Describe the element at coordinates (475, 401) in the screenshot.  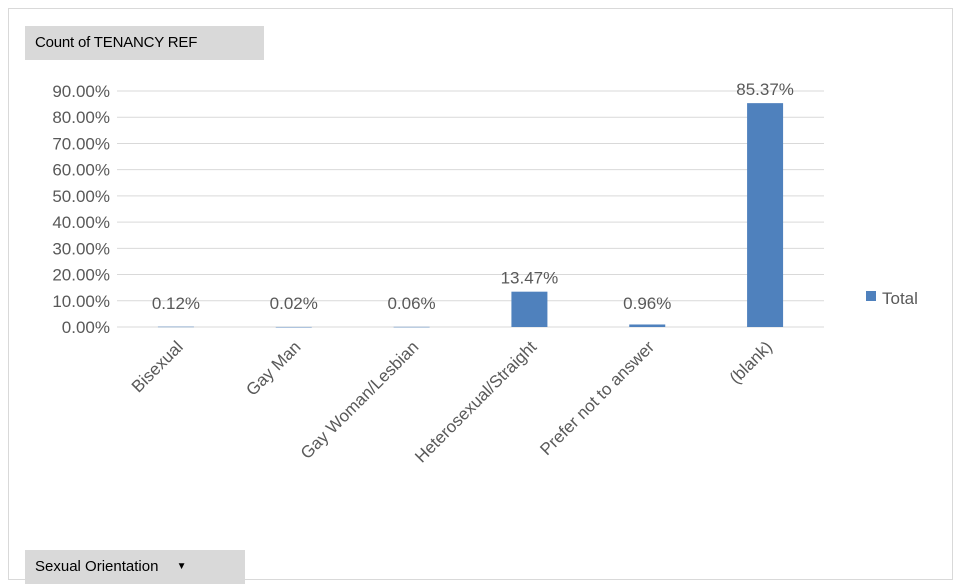
I see `x-tick-label: Heterosexual/Straight` at that location.